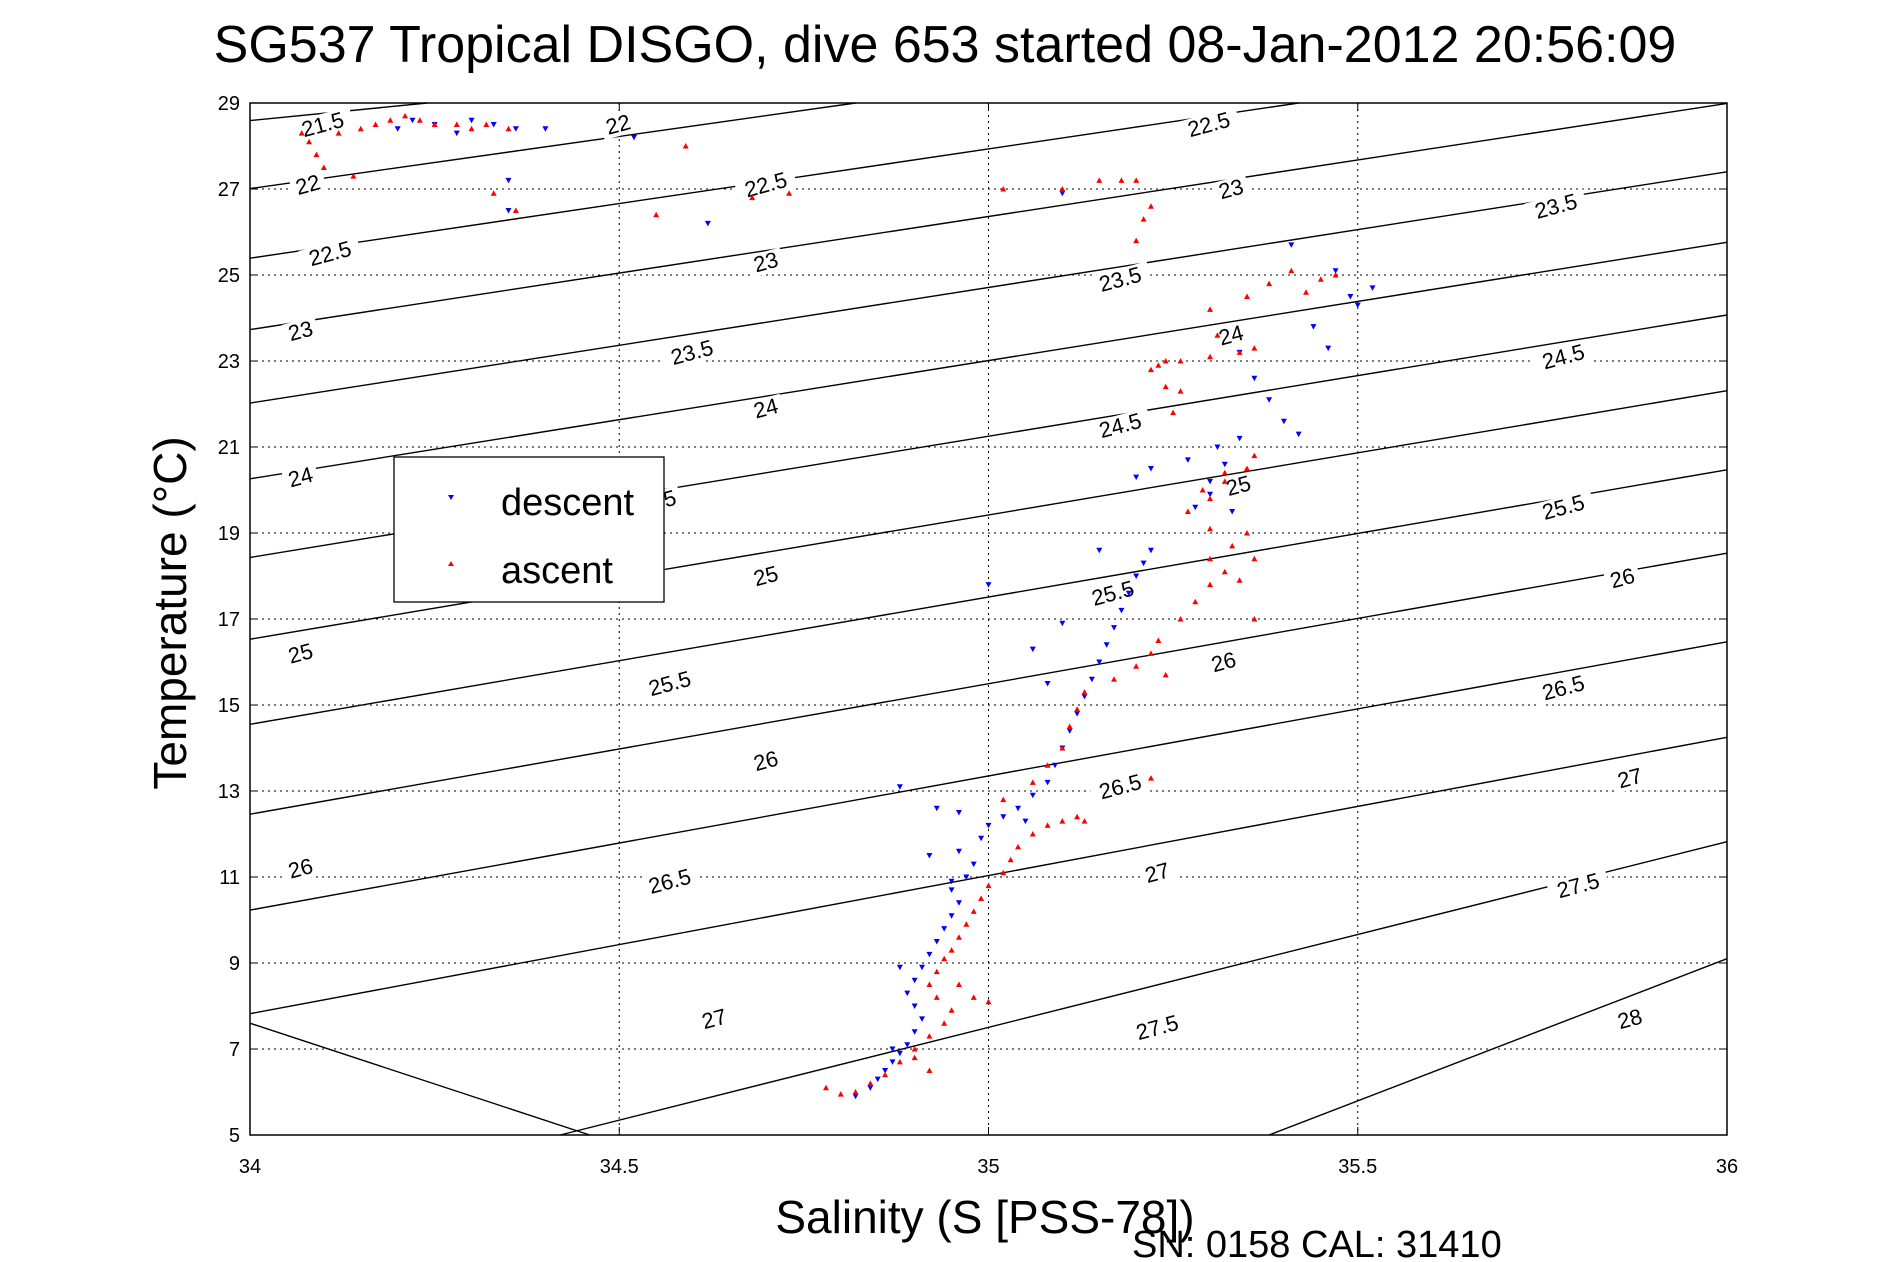 The image size is (1891, 1262). I want to click on legend-descent-marker, so click(451, 497).